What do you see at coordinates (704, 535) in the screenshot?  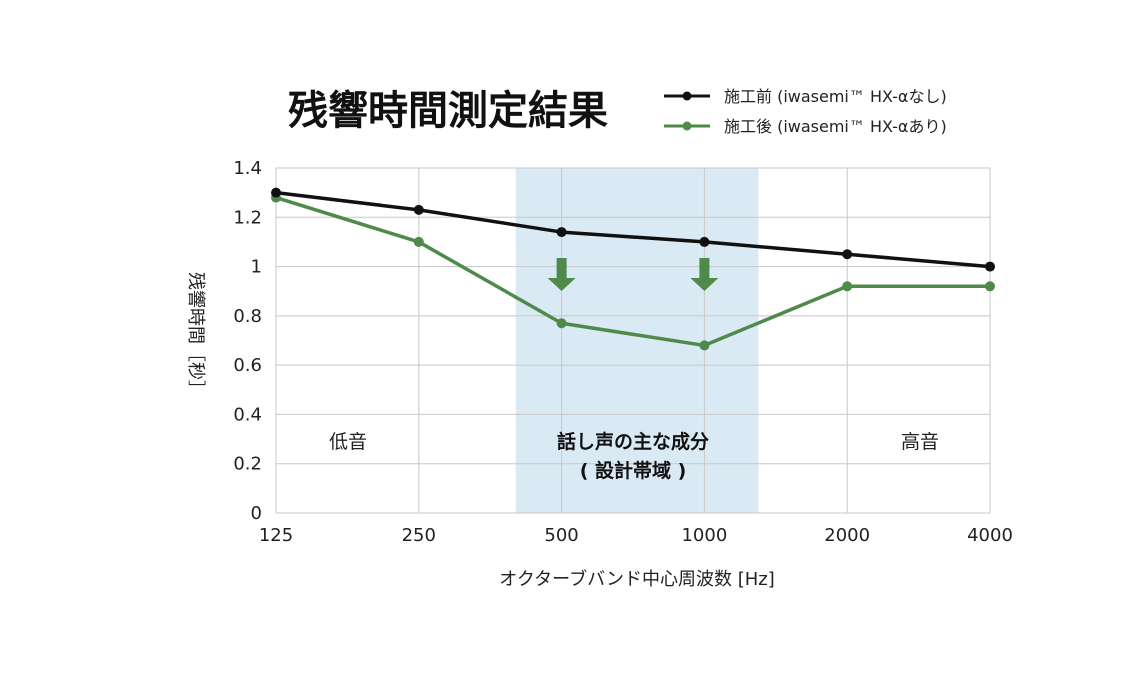 I see `x-tick-label: 1000` at bounding box center [704, 535].